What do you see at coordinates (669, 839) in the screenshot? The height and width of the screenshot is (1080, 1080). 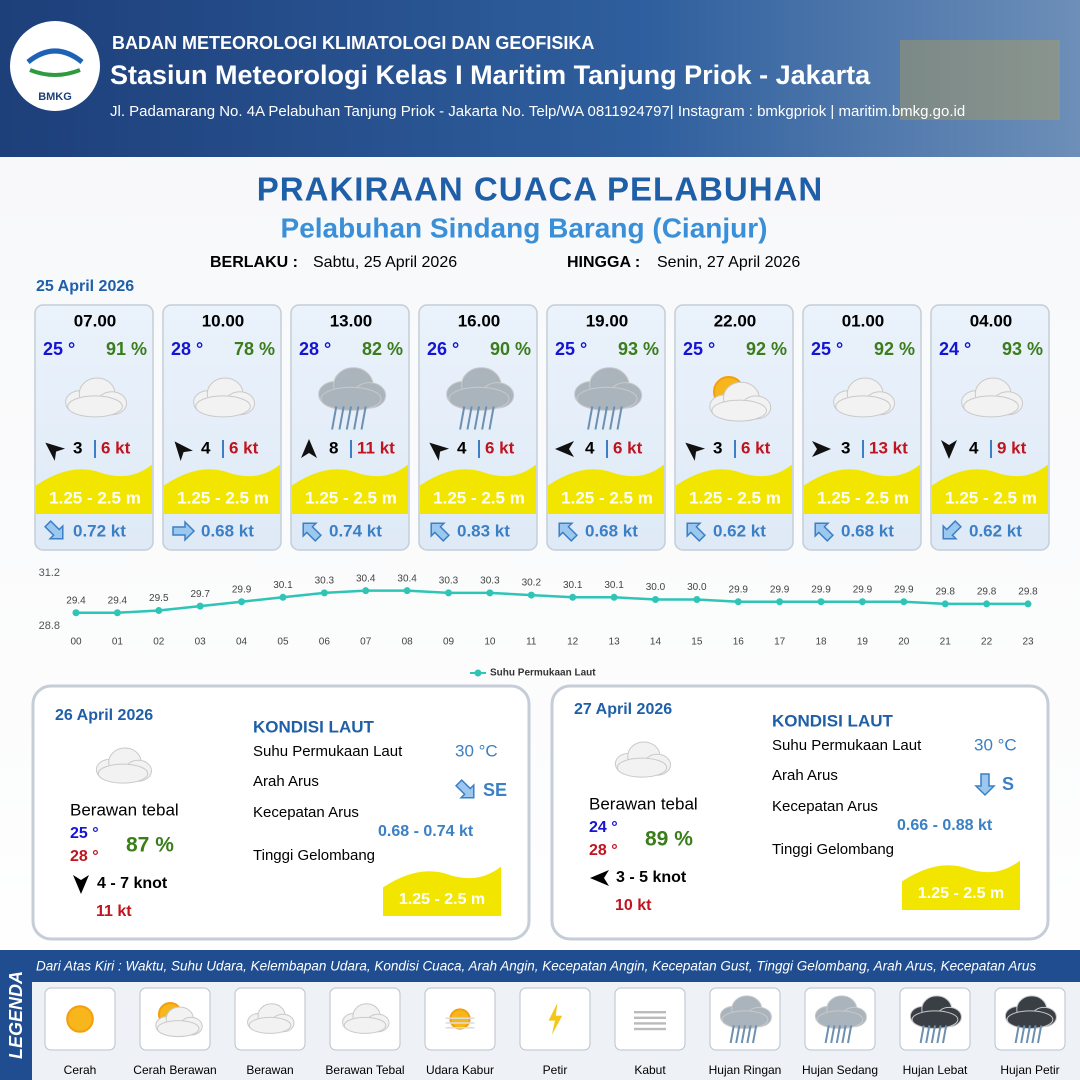 I see `humidity: 89 %` at bounding box center [669, 839].